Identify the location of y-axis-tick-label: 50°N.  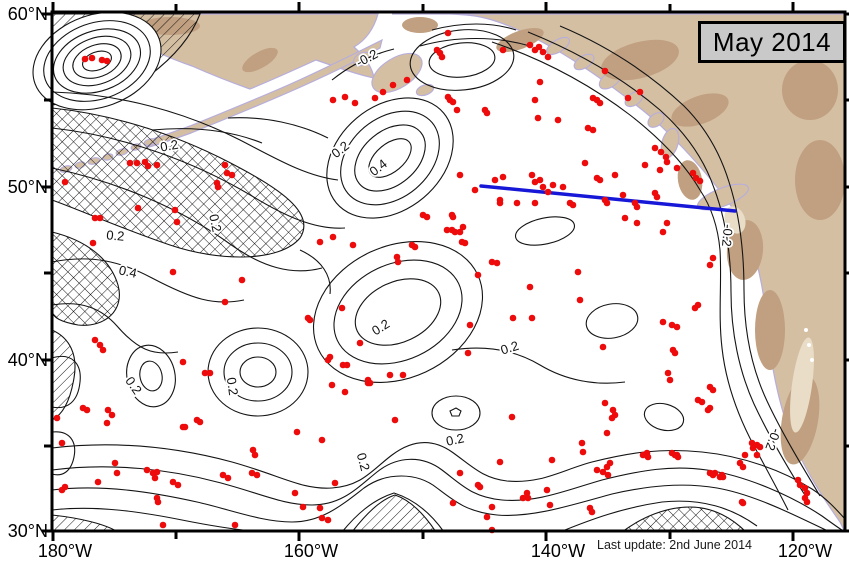
(28, 187).